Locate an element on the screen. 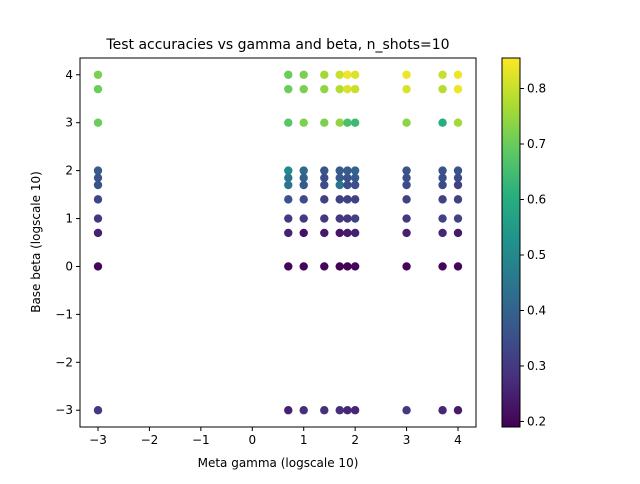 Image resolution: width=640 pixels, height=484 pixels. x-tick-label: 4 is located at coordinates (458, 440).